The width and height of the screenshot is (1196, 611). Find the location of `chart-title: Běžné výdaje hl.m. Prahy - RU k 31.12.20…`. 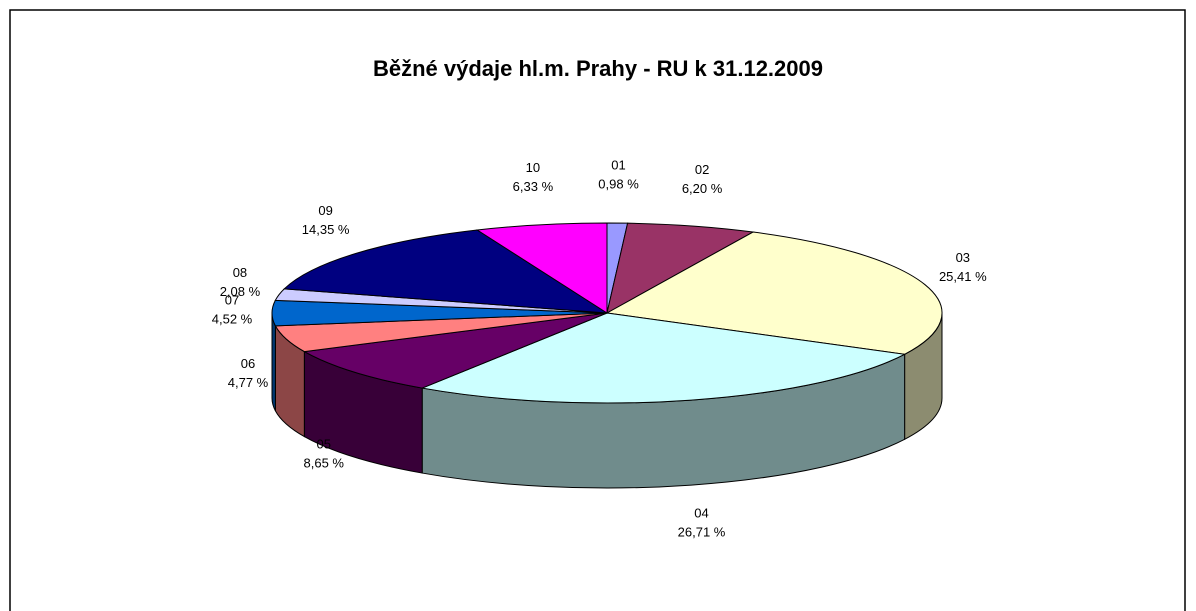

chart-title: Běžné výdaje hl.m. Prahy - RU k 31.12.20… is located at coordinates (598, 68).